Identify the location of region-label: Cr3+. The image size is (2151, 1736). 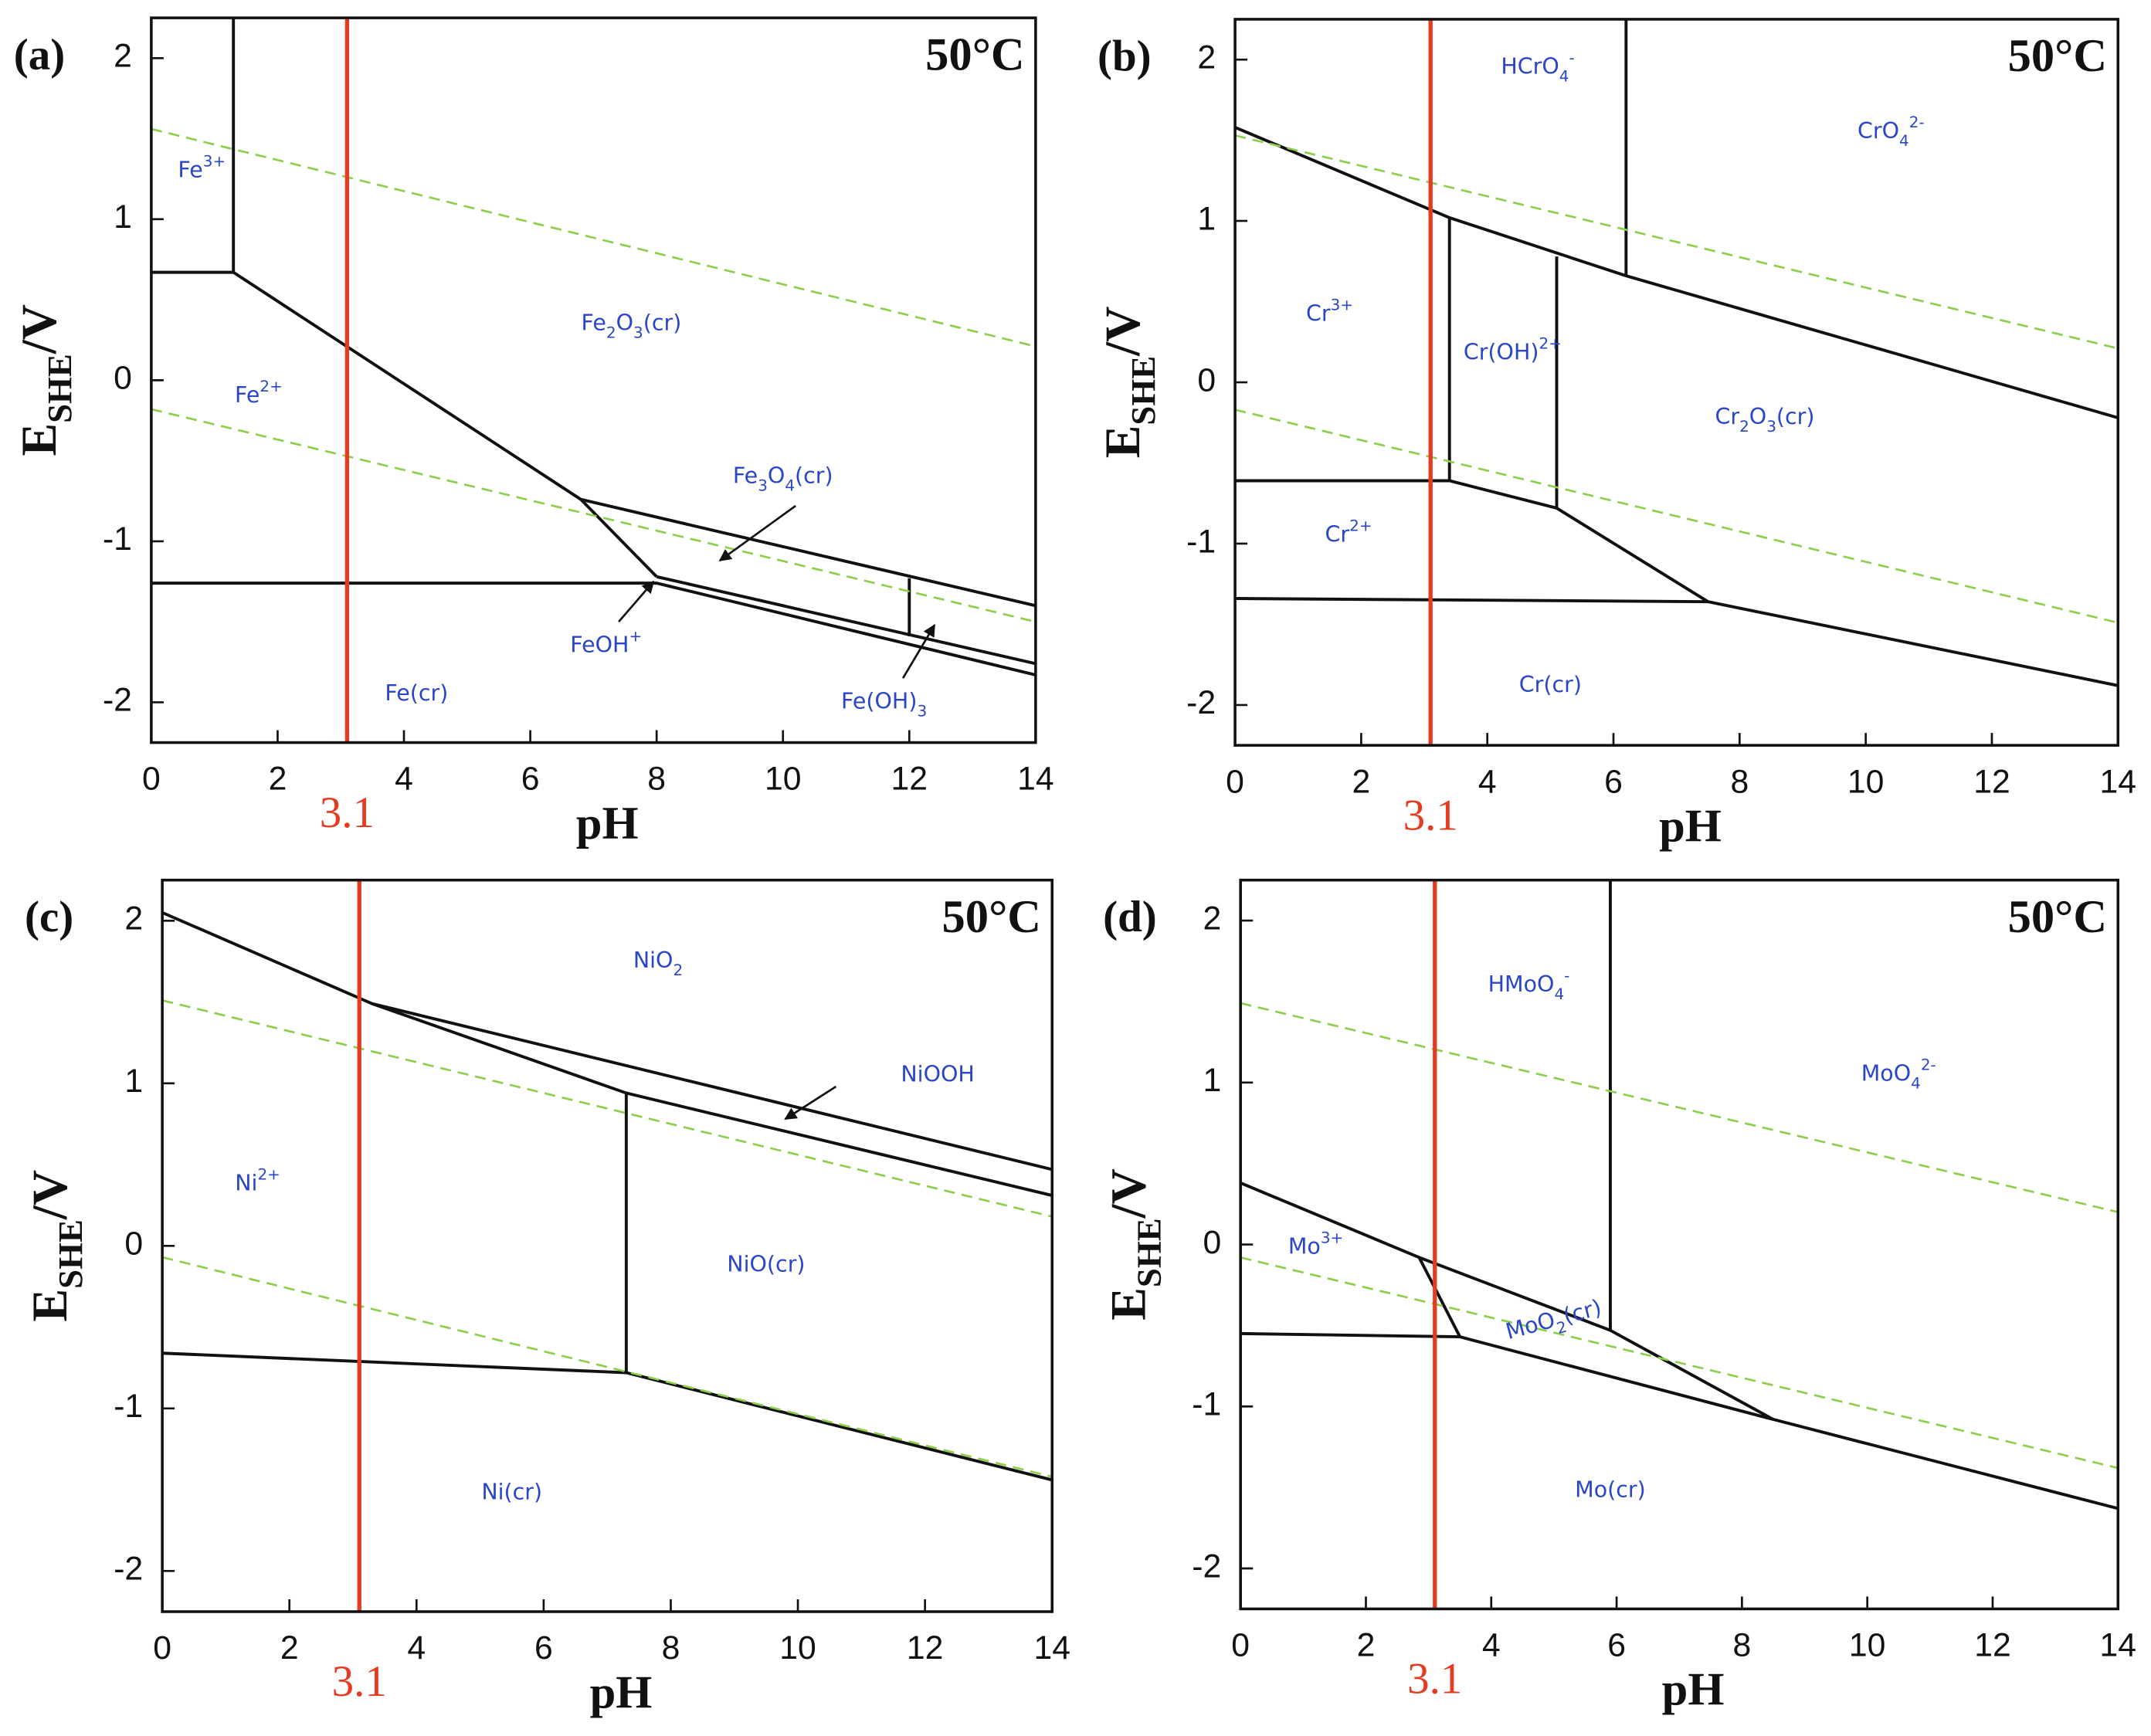
(1329, 311).